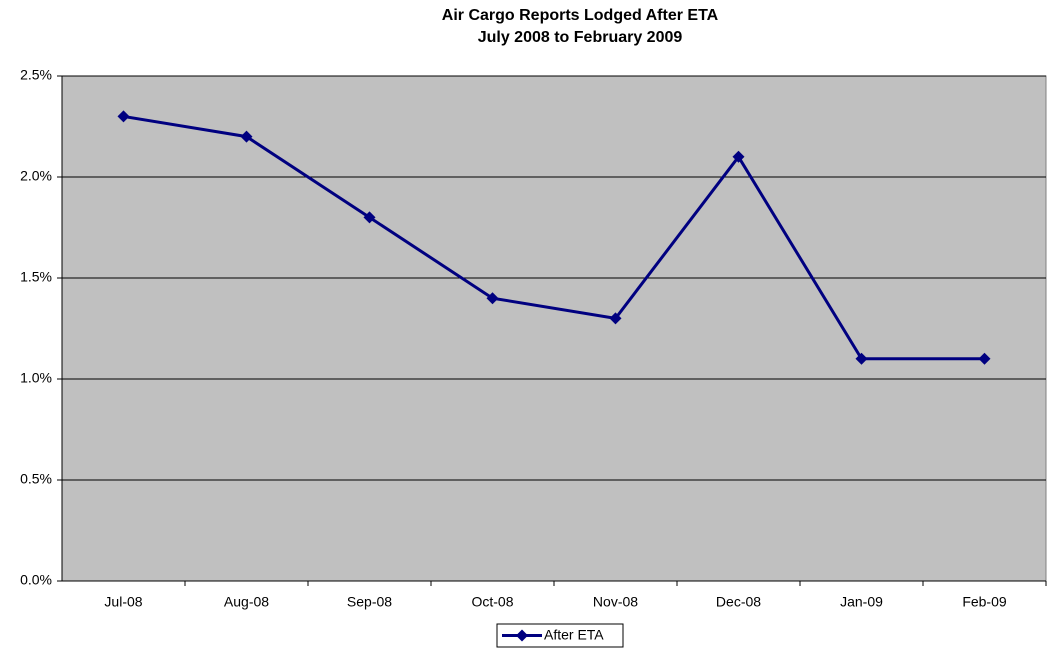 The width and height of the screenshot is (1050, 648). I want to click on x-tick-label: Jan-09, so click(861, 602).